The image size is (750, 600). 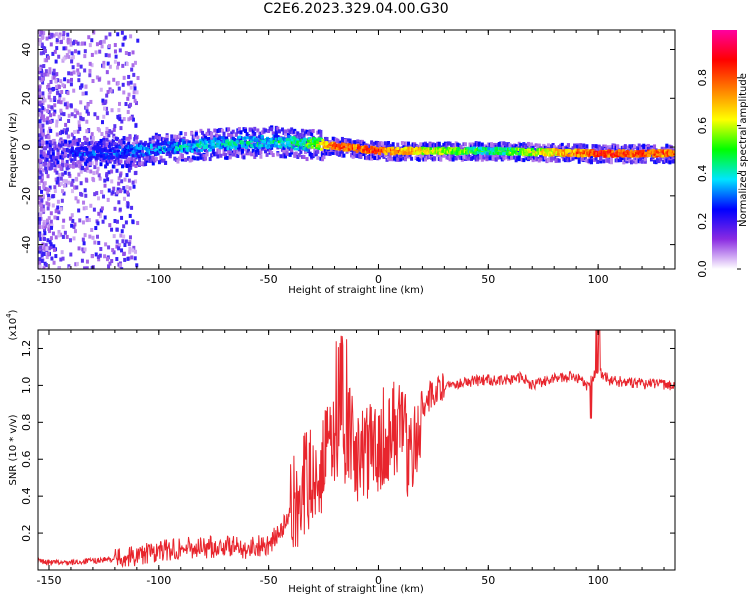 What do you see at coordinates (26, 98) in the screenshot?
I see `y-tick-label: 20` at bounding box center [26, 98].